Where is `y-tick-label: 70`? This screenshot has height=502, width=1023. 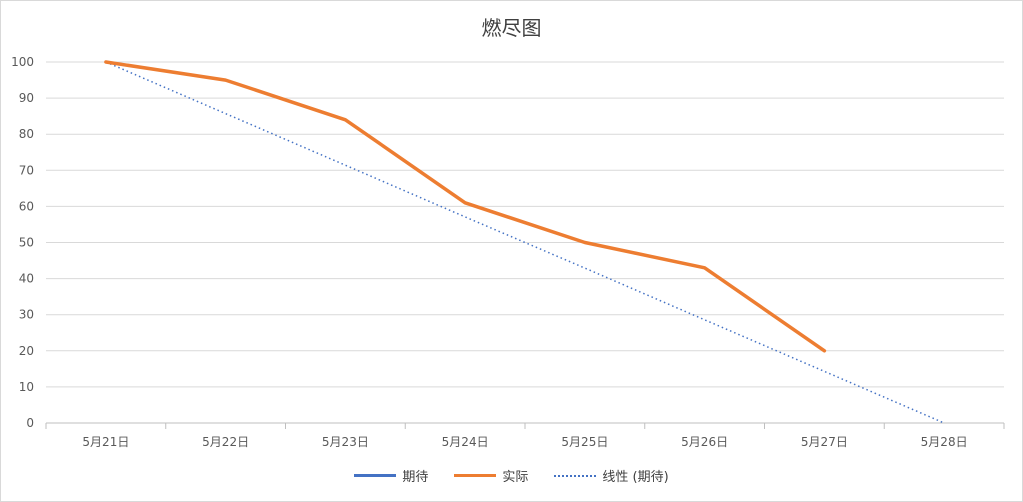 y-tick-label: 70 is located at coordinates (26, 170).